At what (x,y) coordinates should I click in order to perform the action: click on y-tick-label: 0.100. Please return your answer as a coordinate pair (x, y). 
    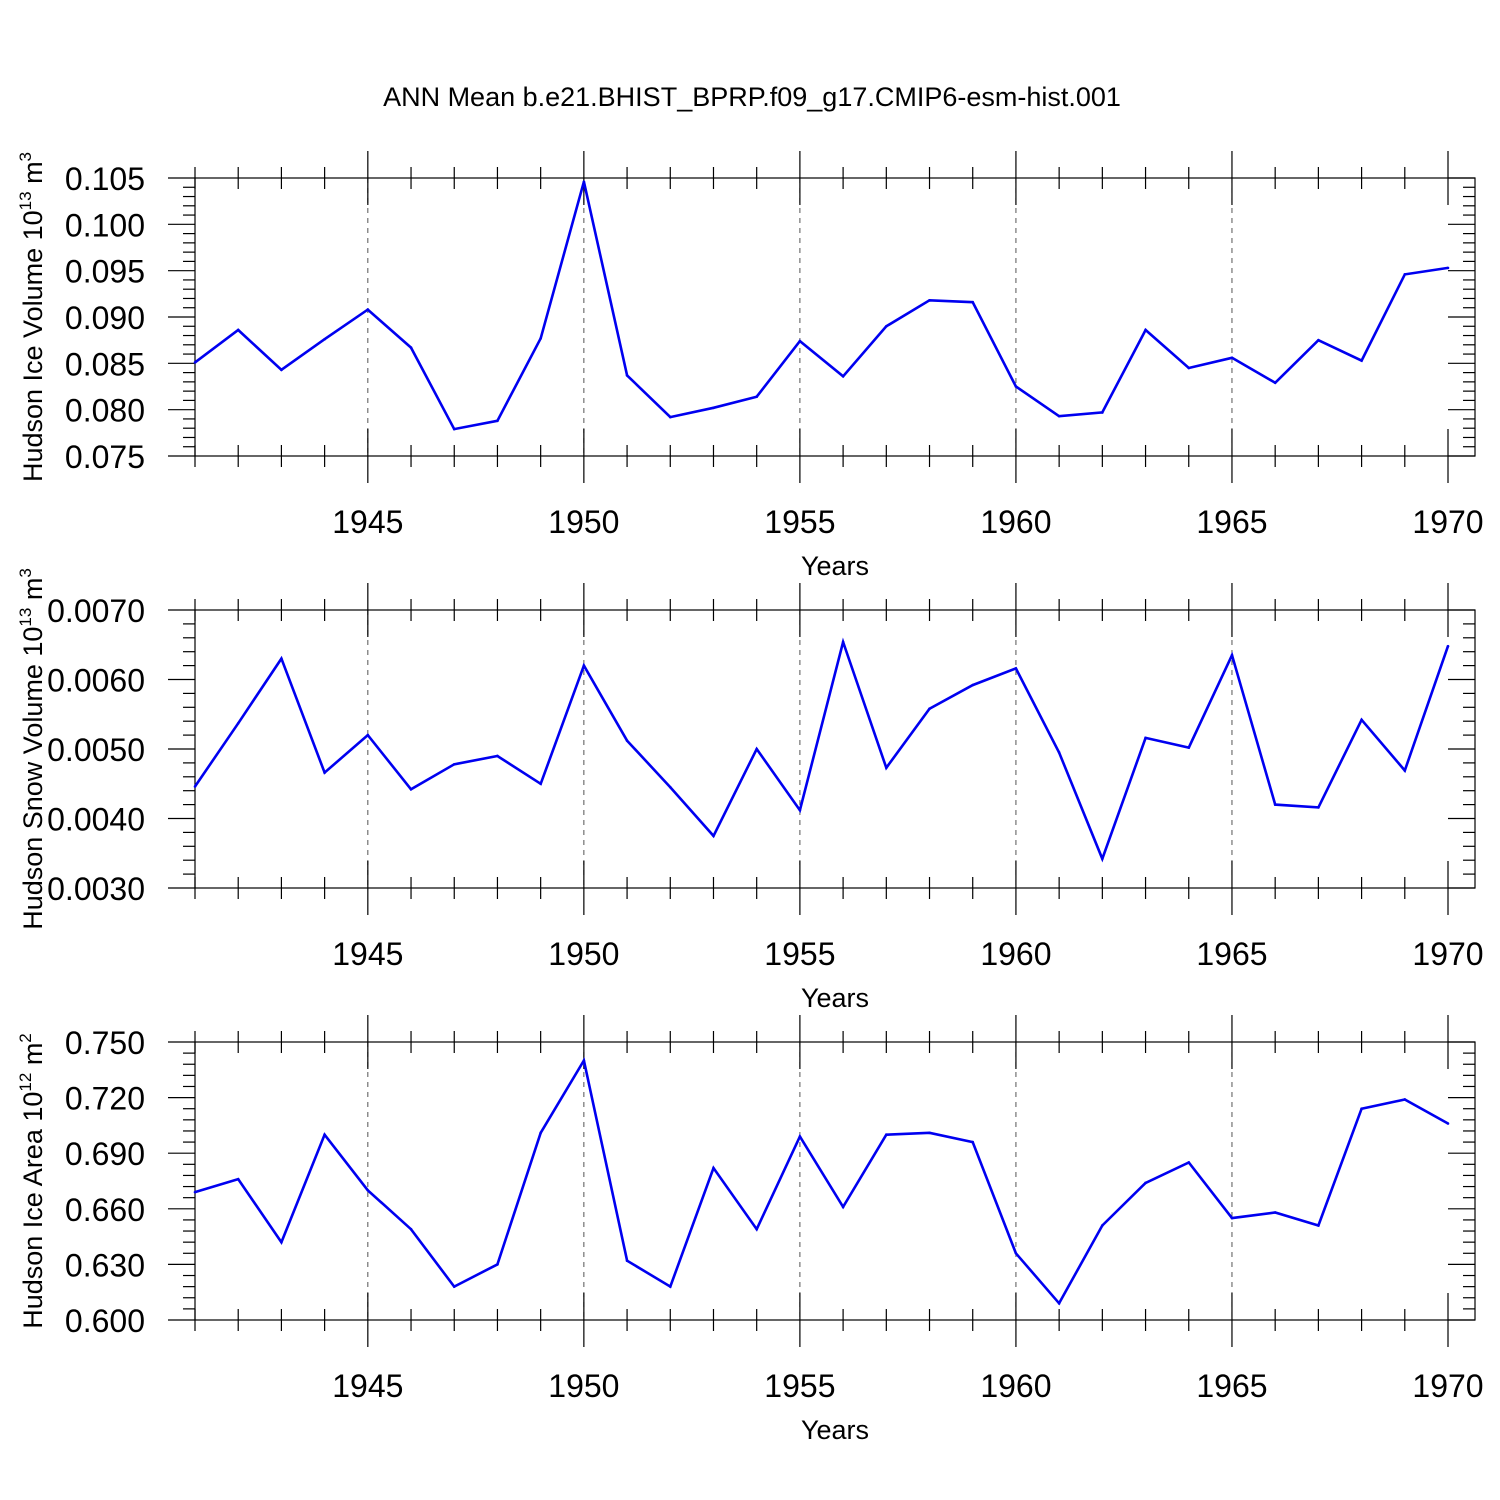
    Looking at the image, I should click on (105, 225).